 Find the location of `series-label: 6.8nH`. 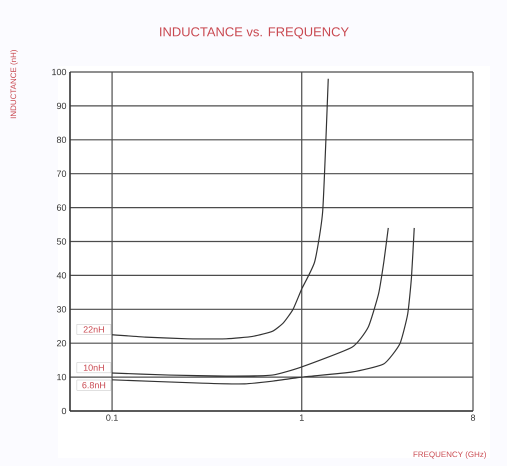

series-label: 6.8nH is located at coordinates (94, 385).